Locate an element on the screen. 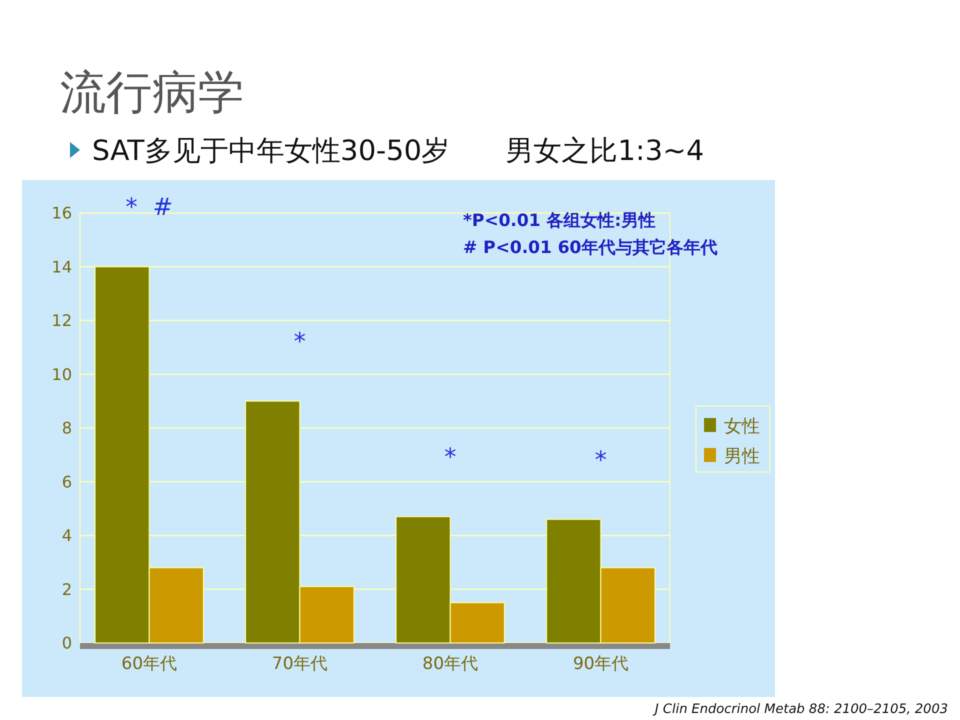 The image size is (960, 720). annotation: *P<0.01 各组女性:男性 is located at coordinates (559, 221).